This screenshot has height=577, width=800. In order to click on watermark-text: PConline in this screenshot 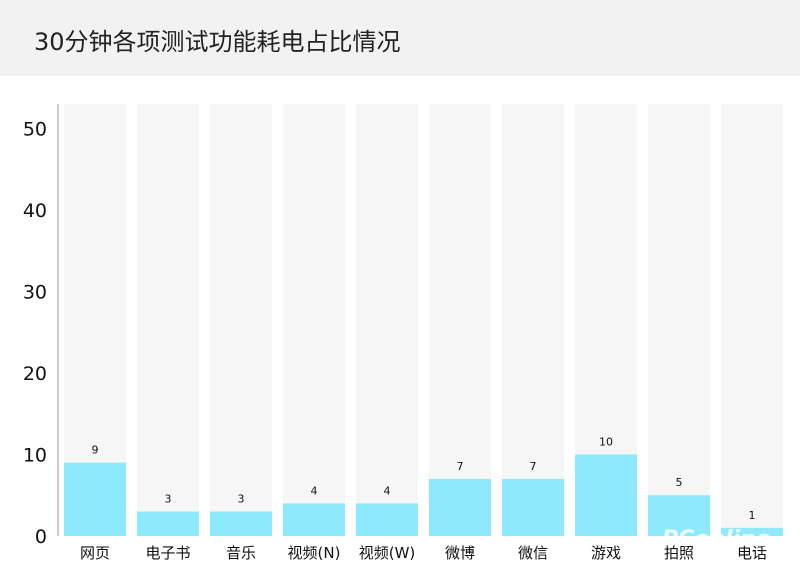, I will do `click(716, 539)`.